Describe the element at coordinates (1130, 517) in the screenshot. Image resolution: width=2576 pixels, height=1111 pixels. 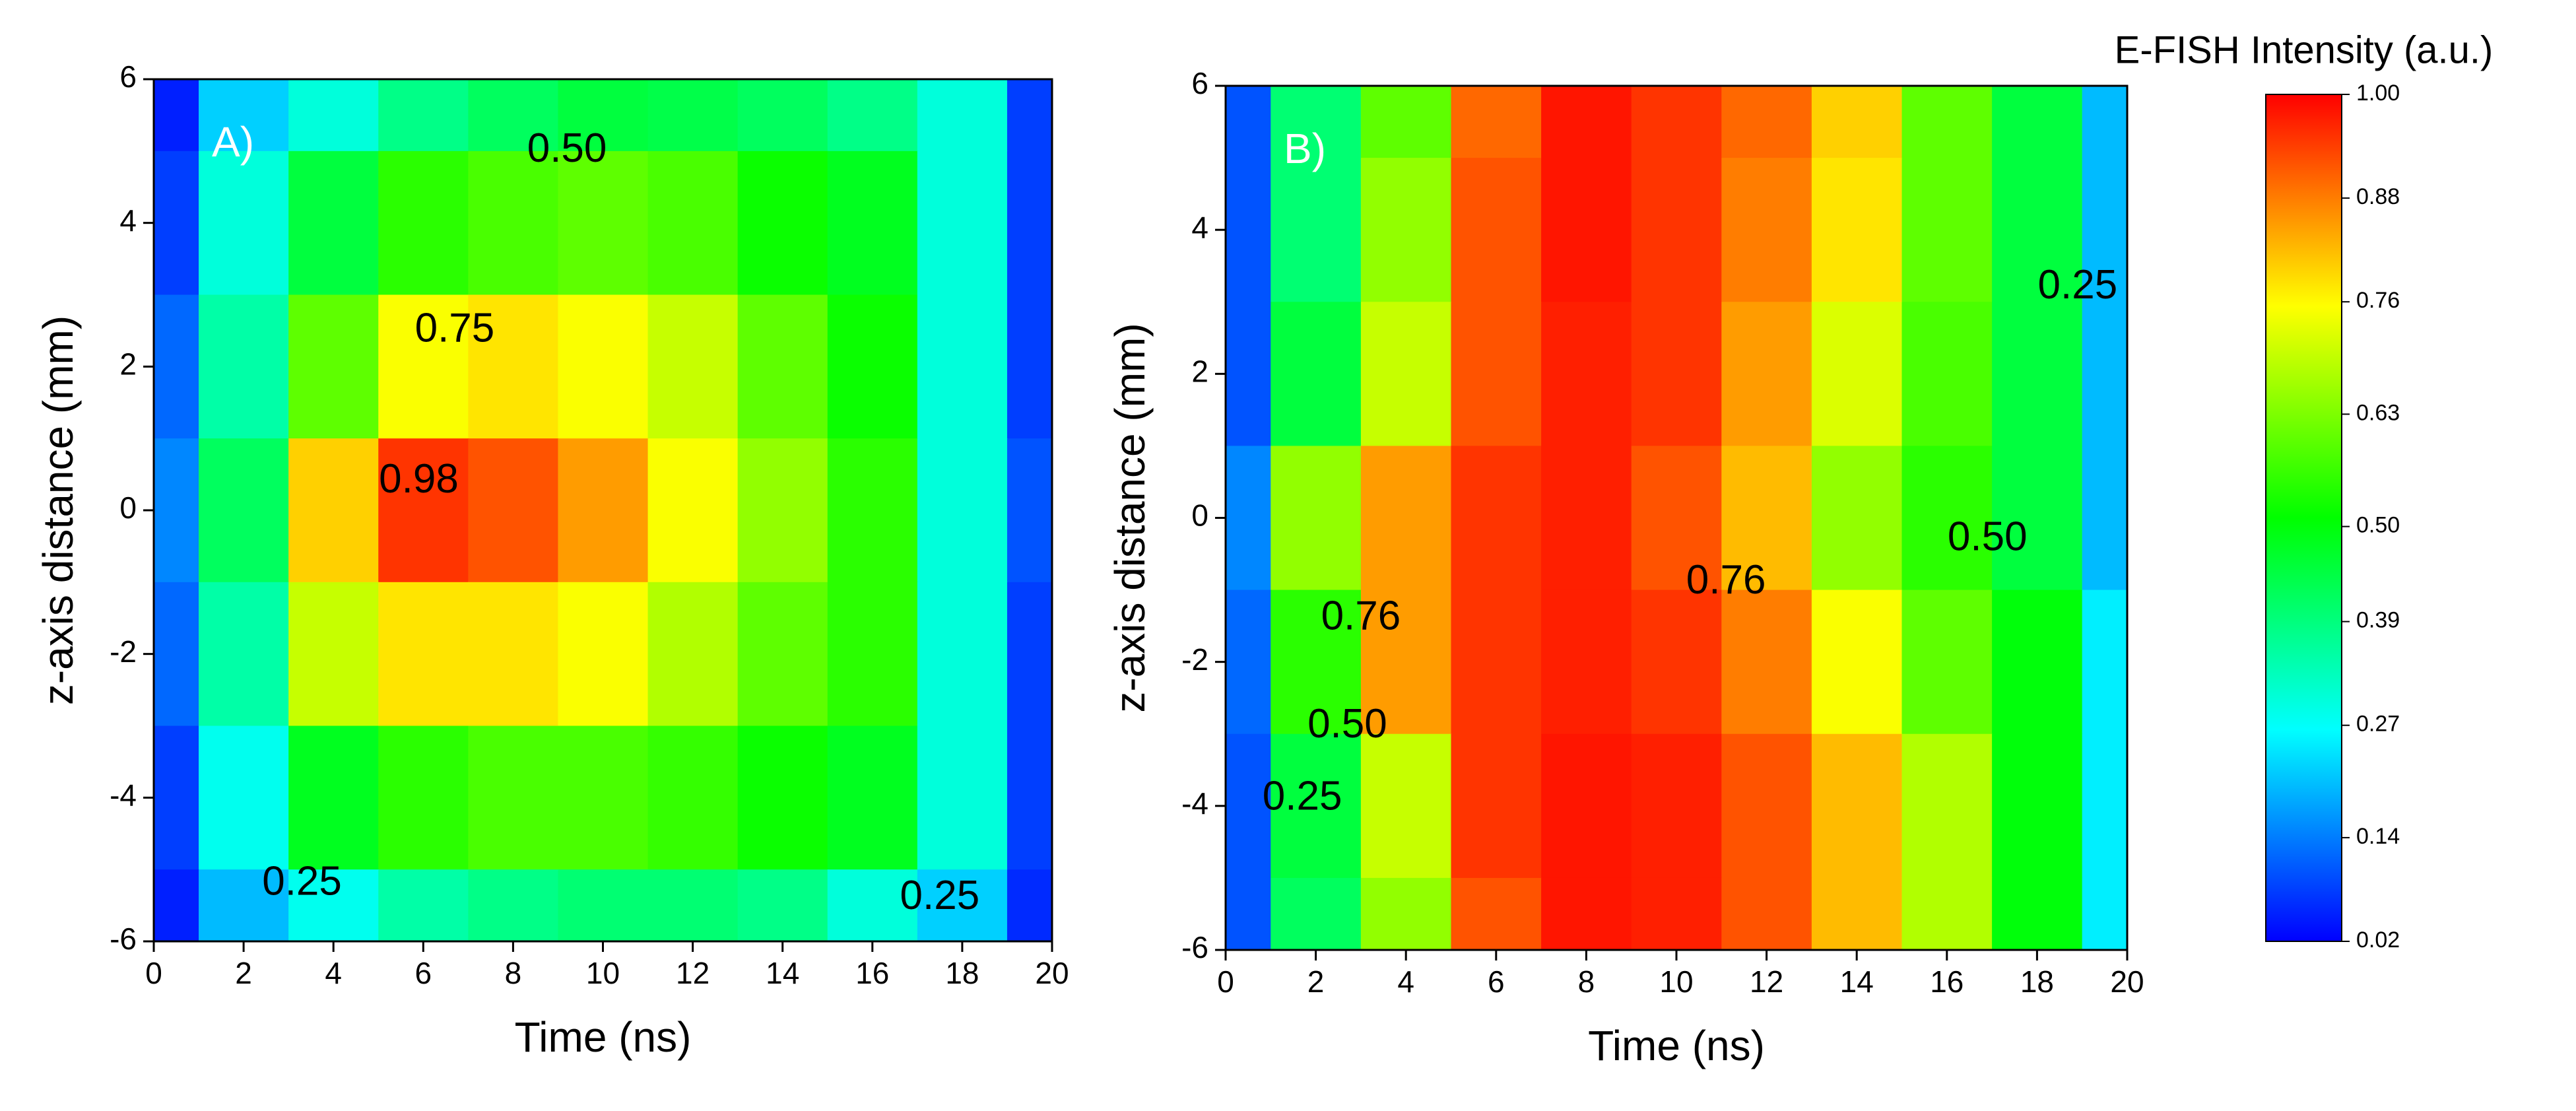
I see `y-axis-label: z-axis distance (mm)` at that location.